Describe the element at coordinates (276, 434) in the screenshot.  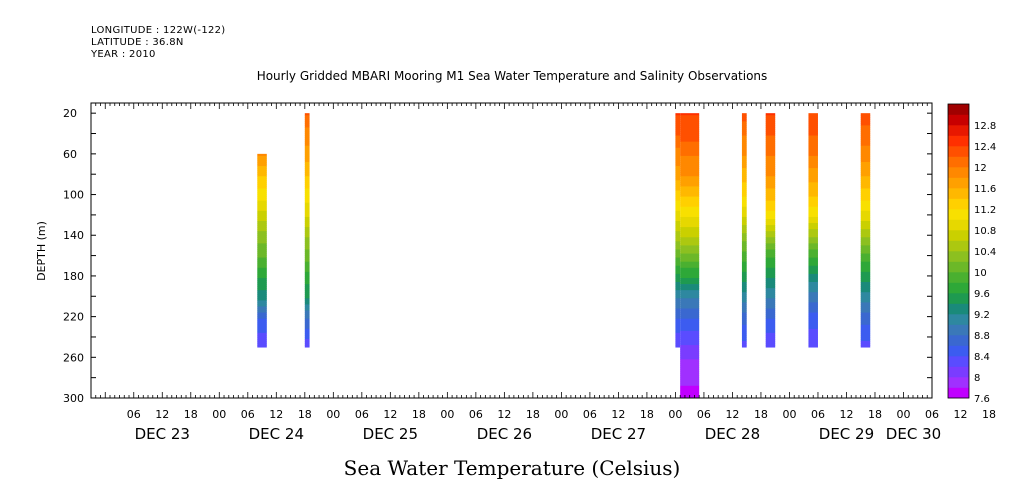
I see `x-day-label: DEC 24` at that location.